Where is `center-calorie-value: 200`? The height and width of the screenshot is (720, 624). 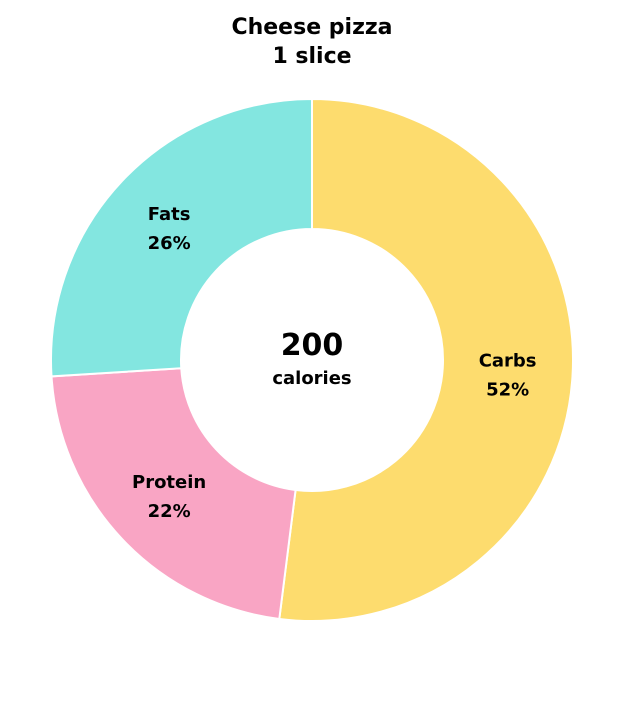 center-calorie-value: 200 is located at coordinates (312, 345).